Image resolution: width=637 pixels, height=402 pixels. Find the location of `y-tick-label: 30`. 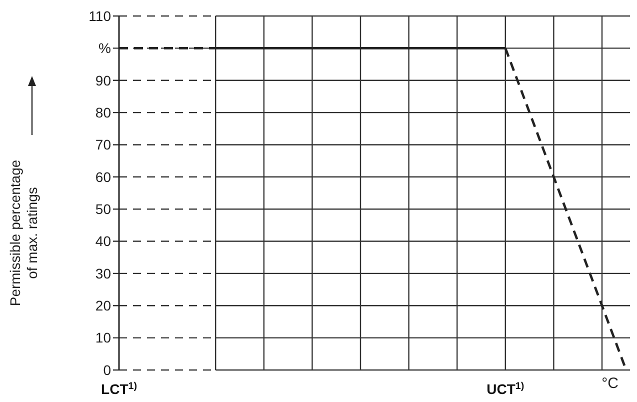

y-tick-label: 30 is located at coordinates (103, 273).